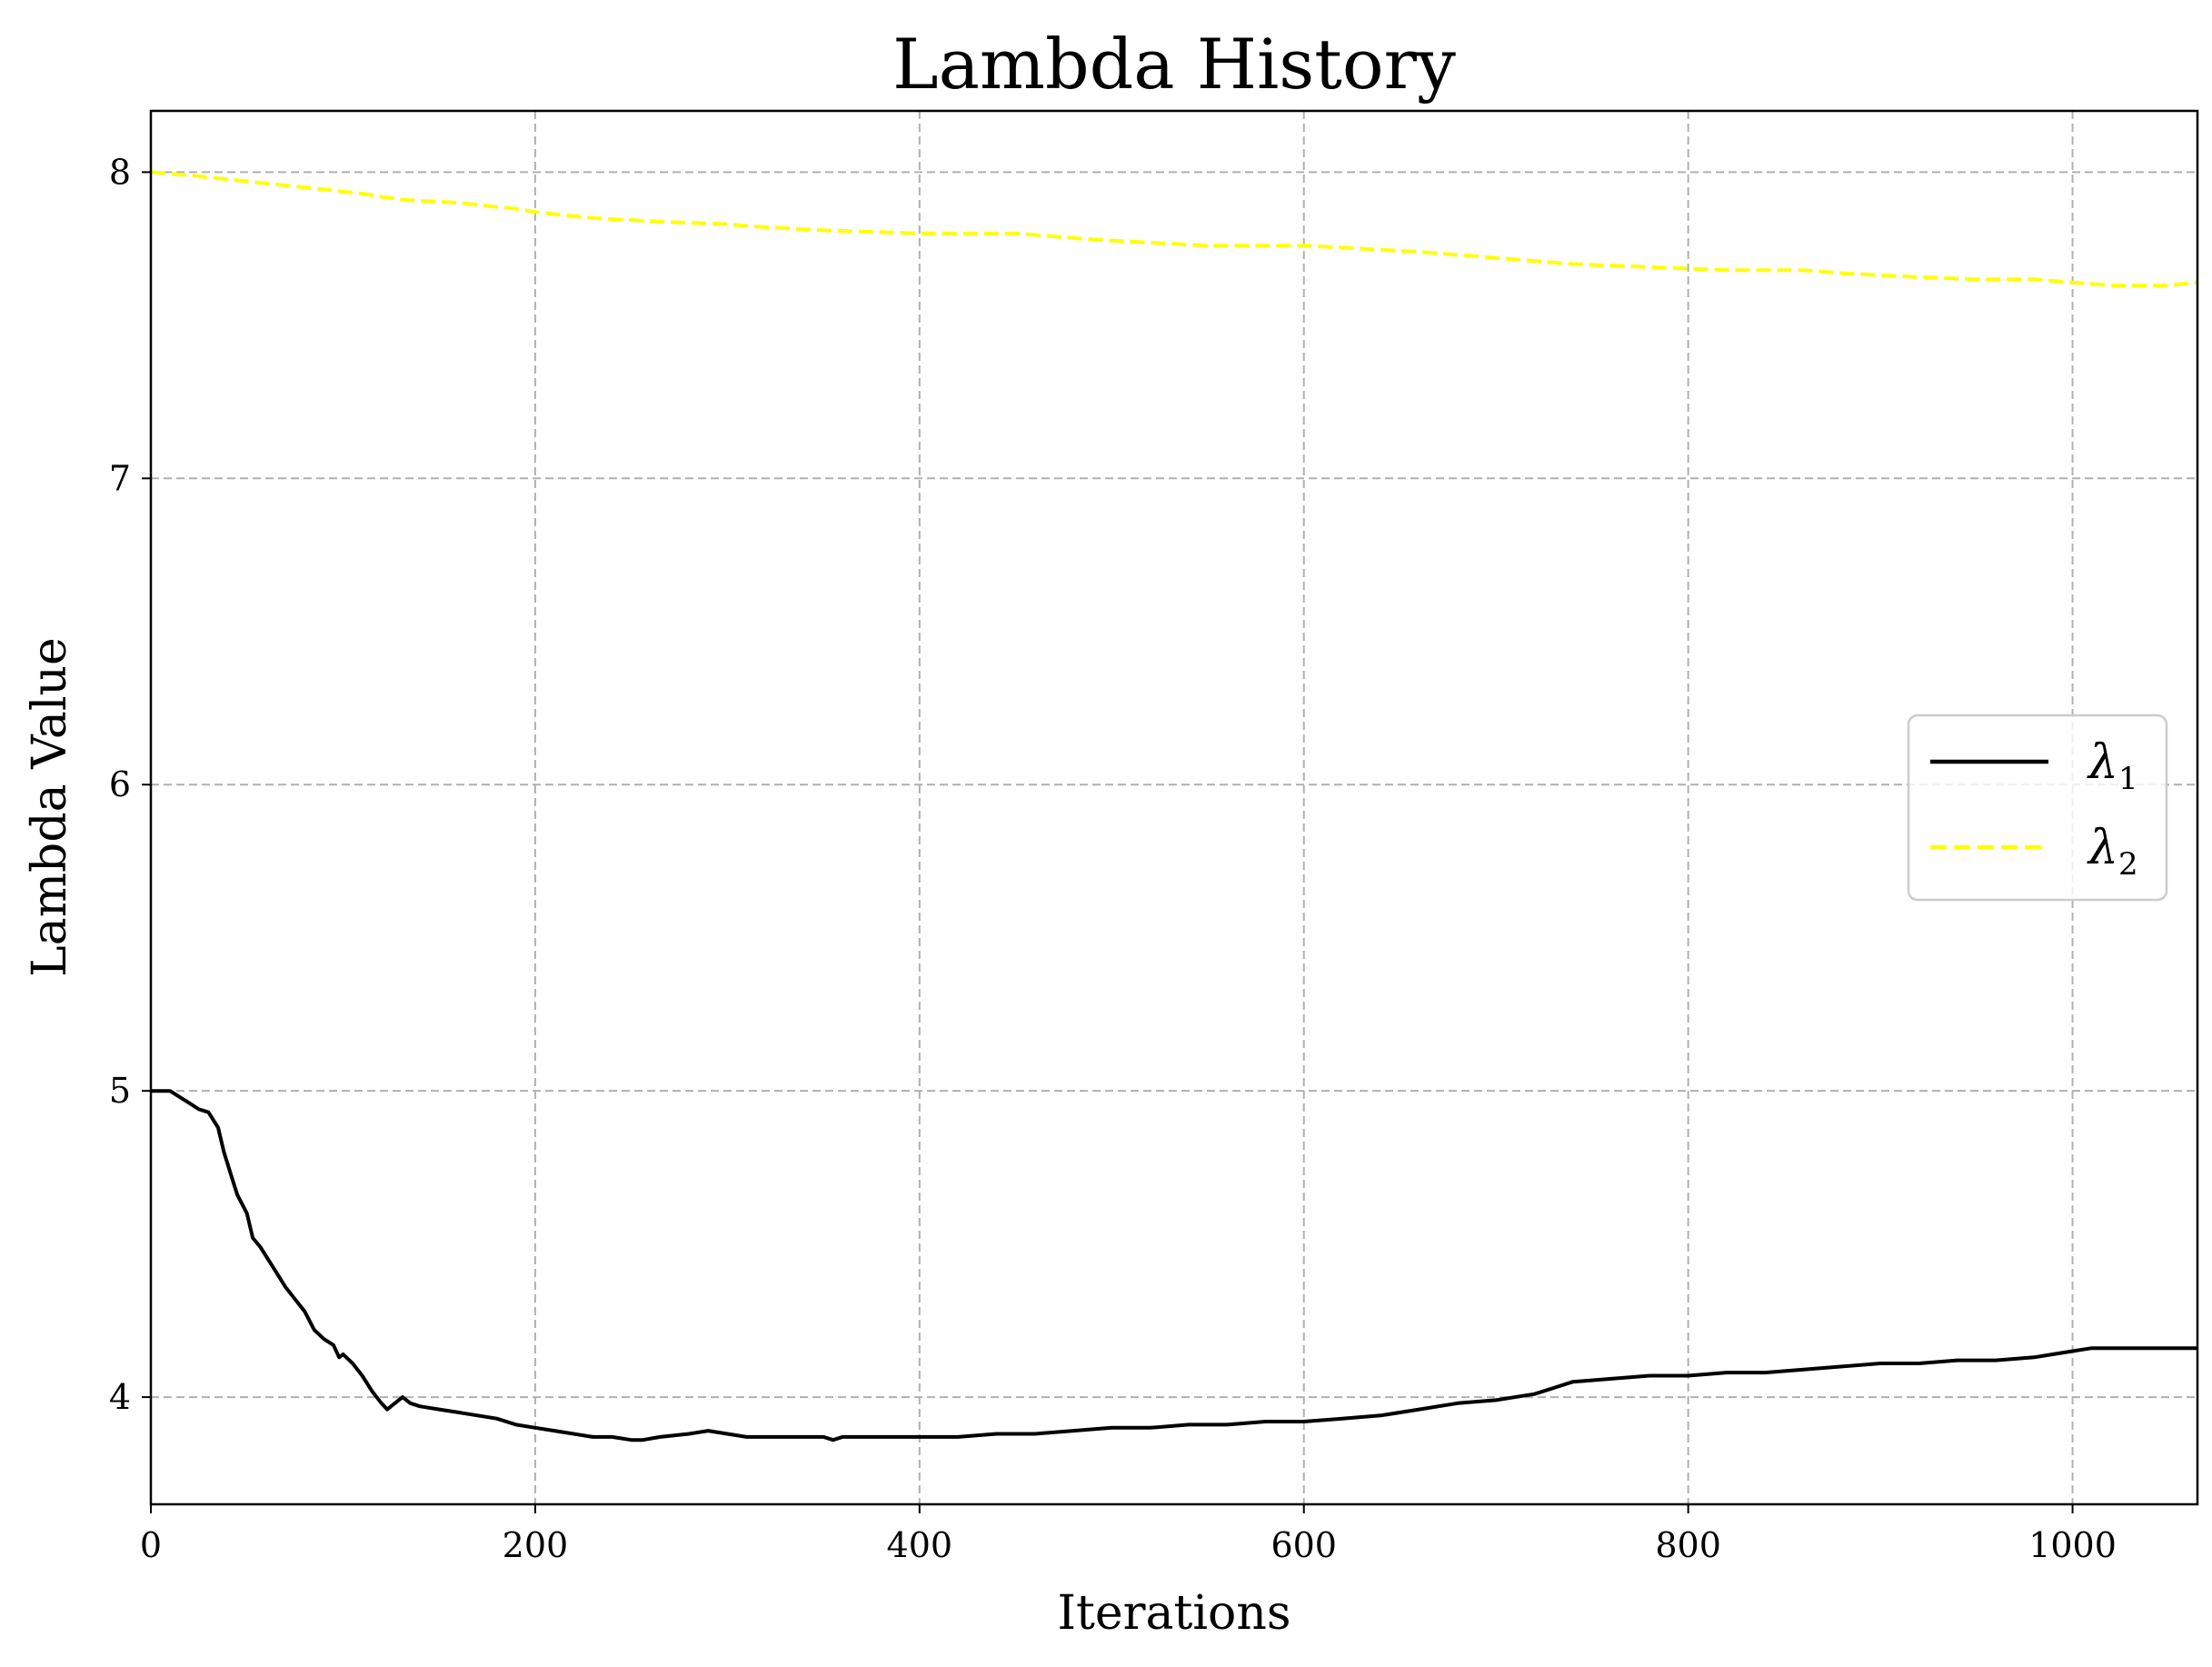  What do you see at coordinates (2112, 766) in the screenshot?
I see `legend-label-lambda-1: λ1` at bounding box center [2112, 766].